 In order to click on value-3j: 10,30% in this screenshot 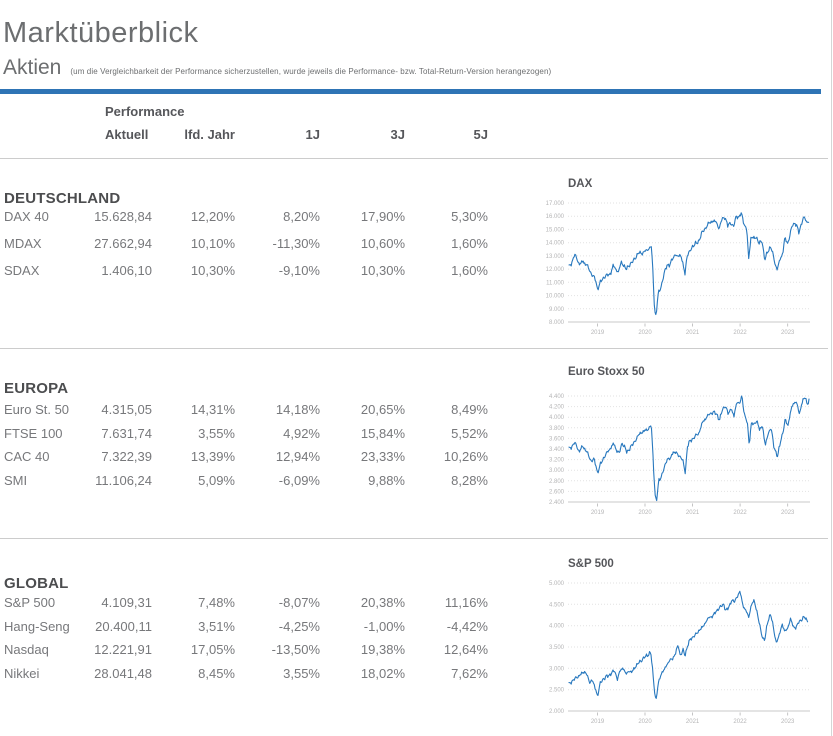, I will do `click(382, 270)`.